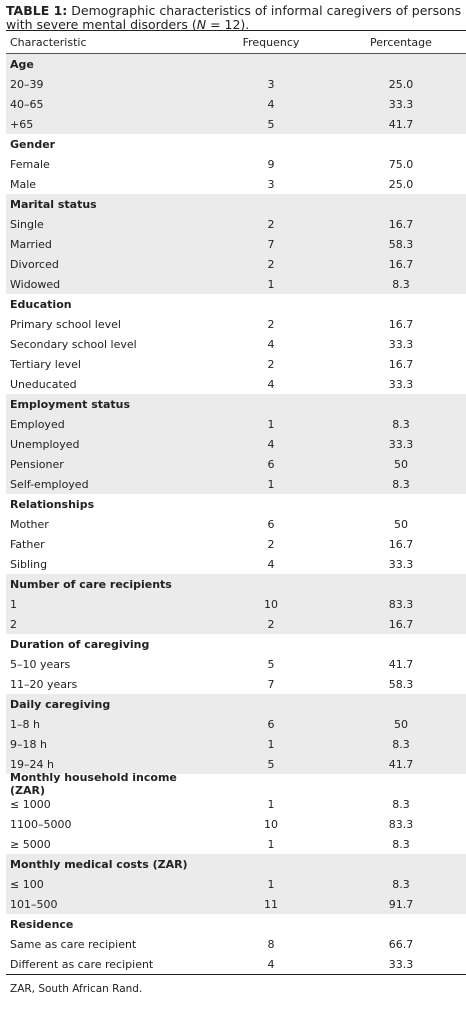 The height and width of the screenshot is (1010, 466). I want to click on cell-characteristic: +65, so click(22, 124).